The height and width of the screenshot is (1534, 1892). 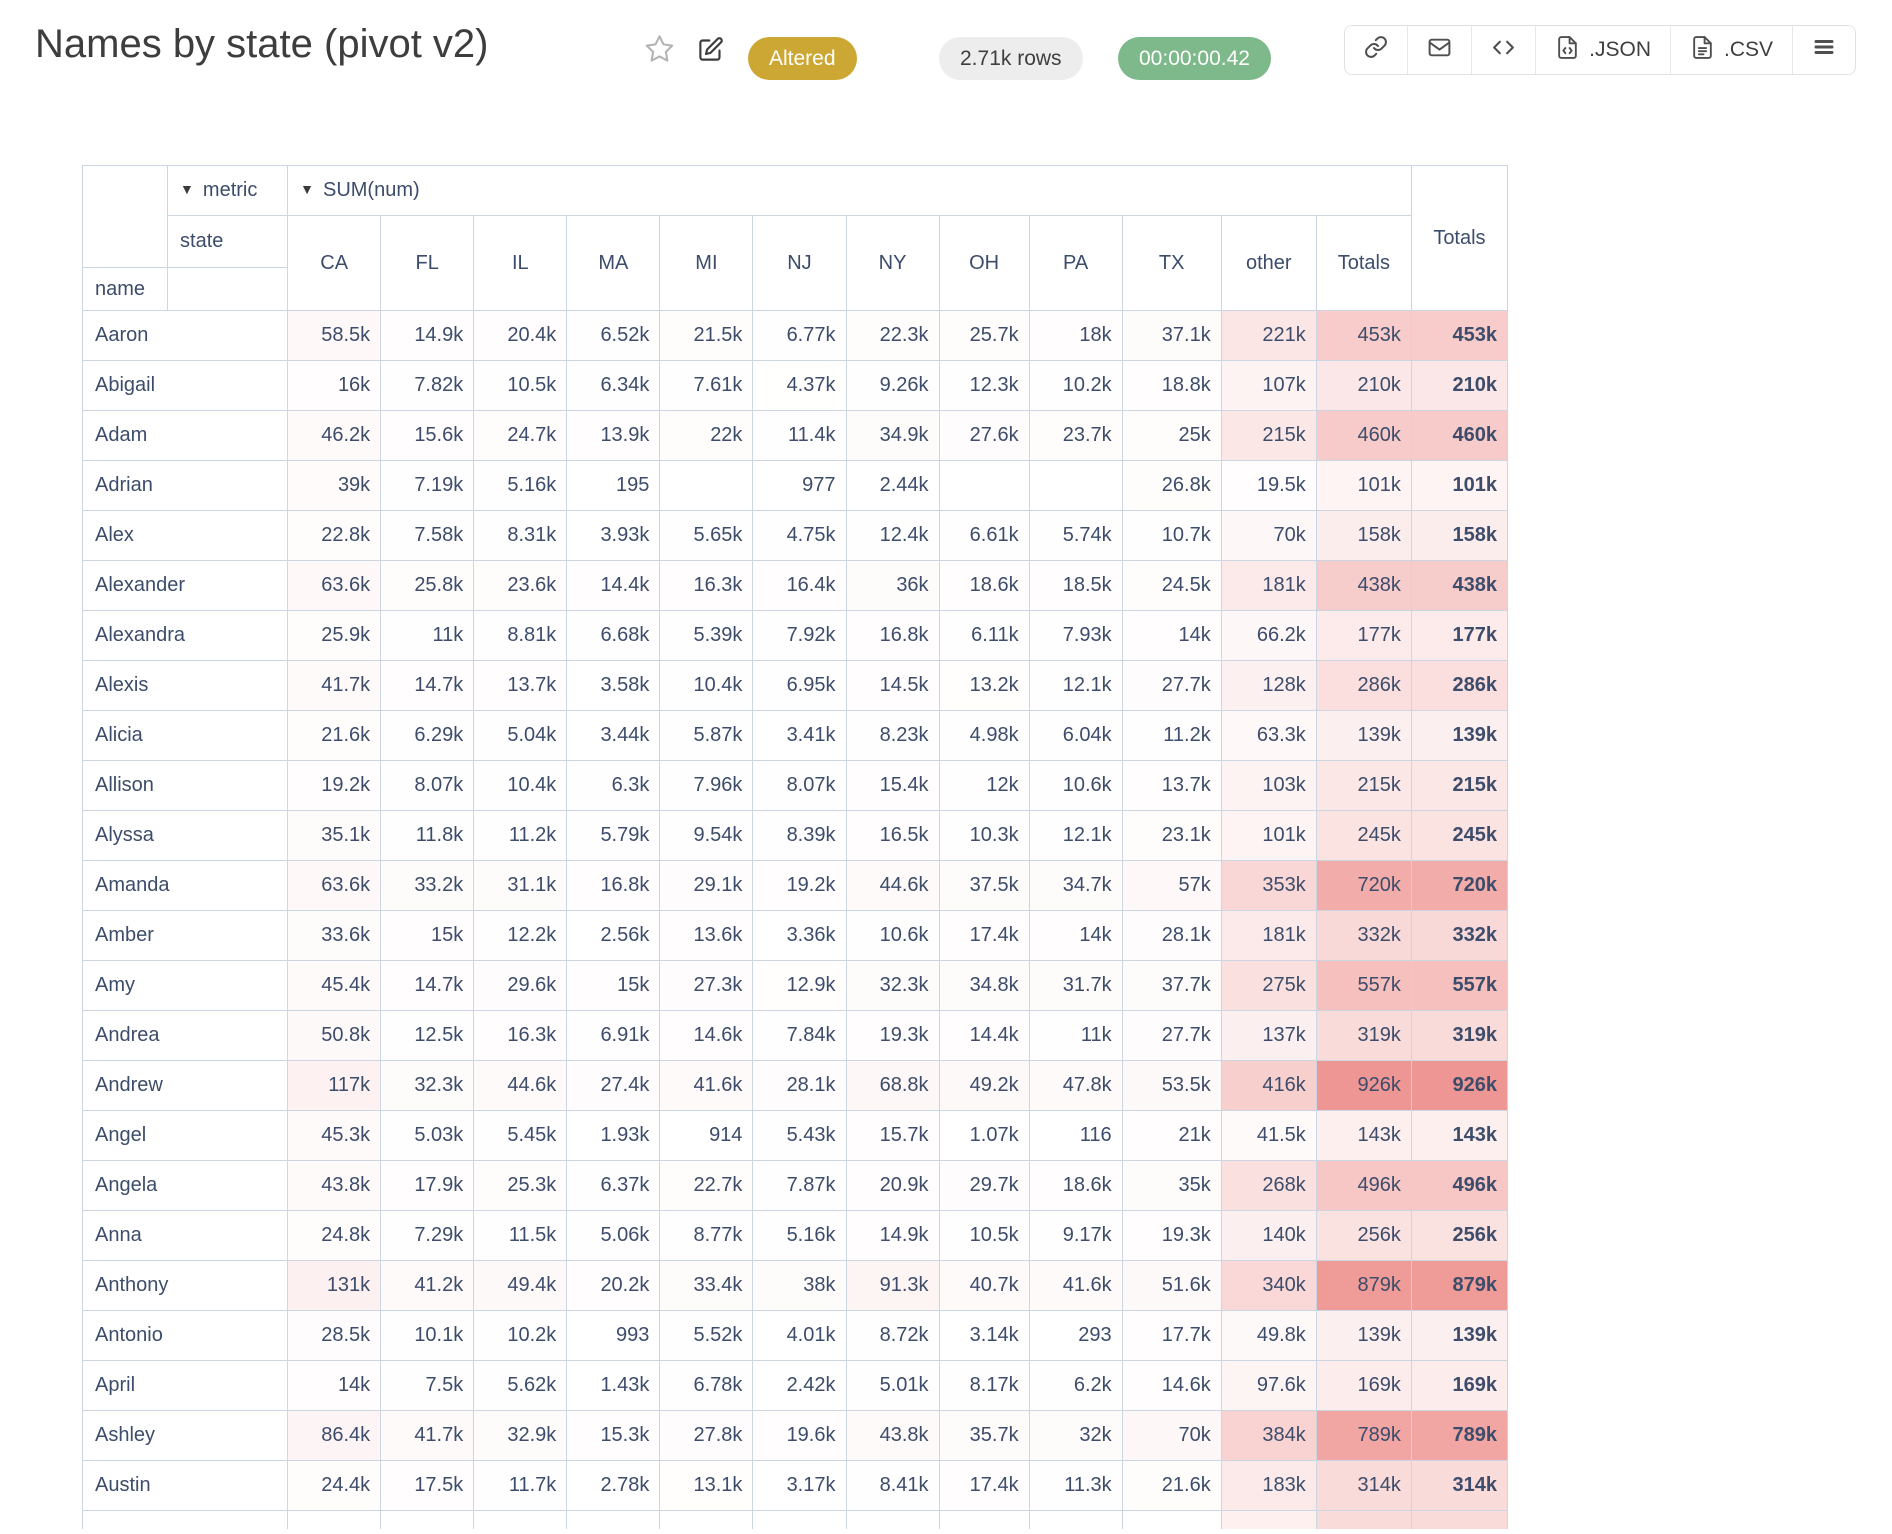 I want to click on row-grand-total-cell: 158k, so click(x=1459, y=535).